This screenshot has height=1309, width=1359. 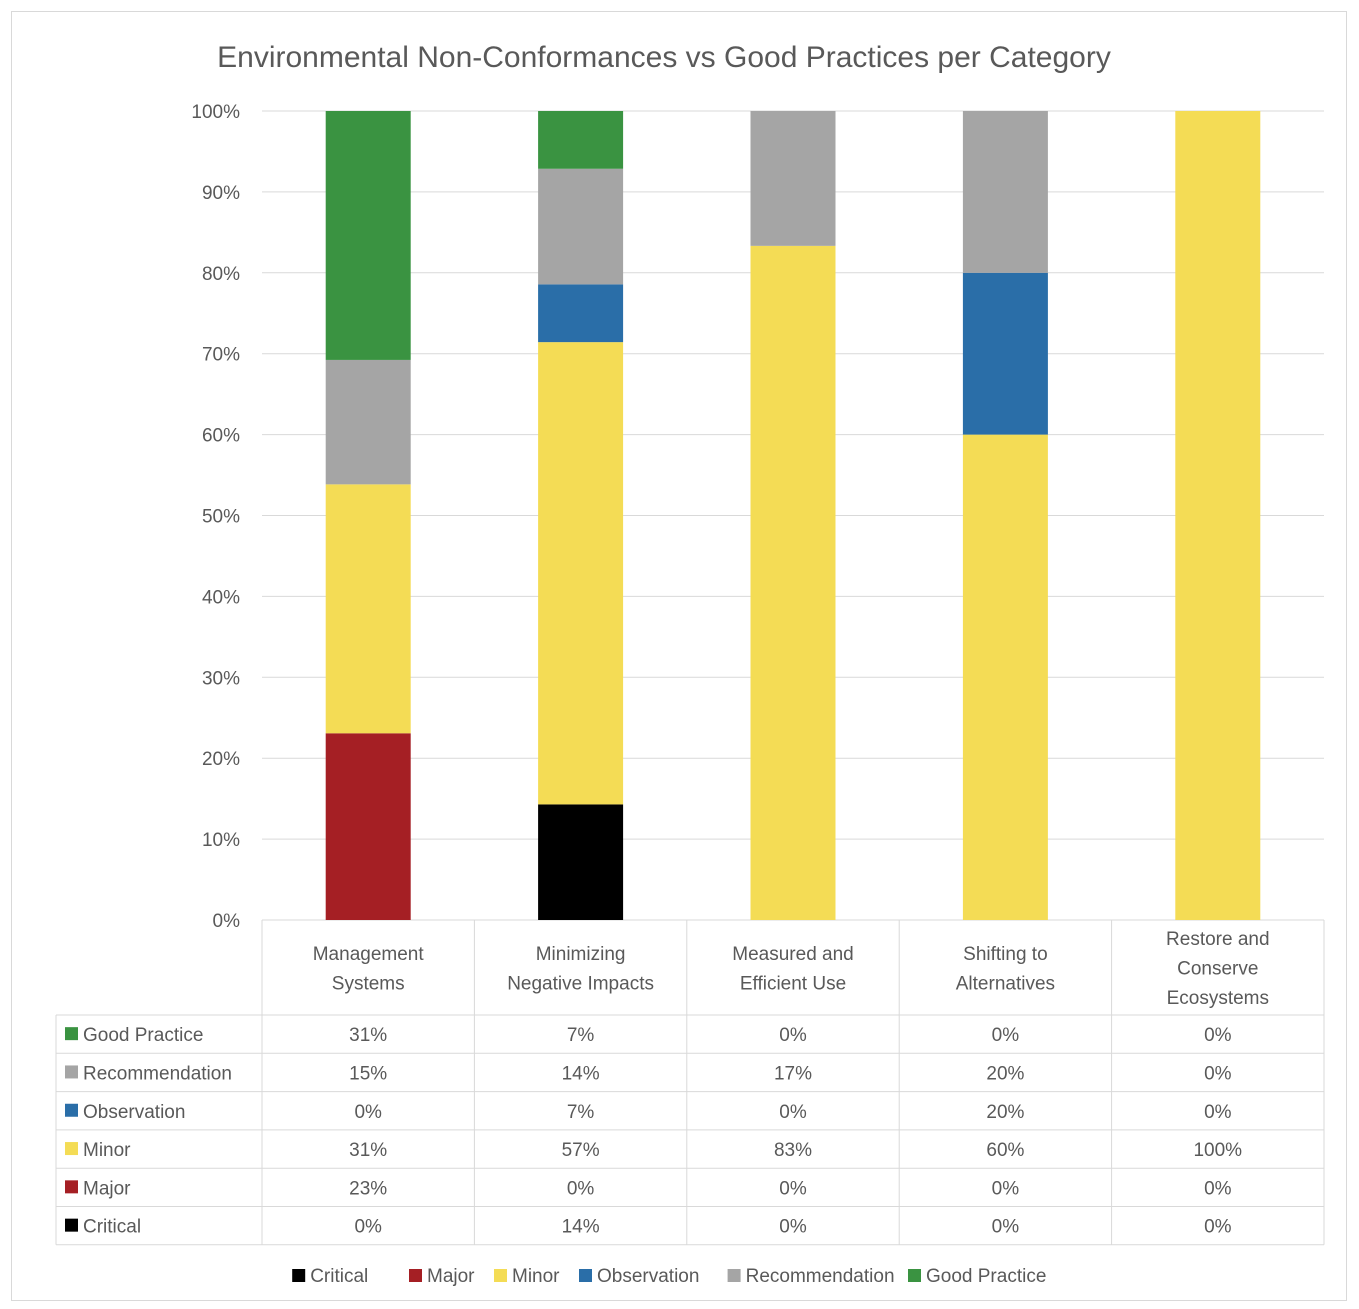 What do you see at coordinates (648, 1276) in the screenshot?
I see `legend-label: Observation` at bounding box center [648, 1276].